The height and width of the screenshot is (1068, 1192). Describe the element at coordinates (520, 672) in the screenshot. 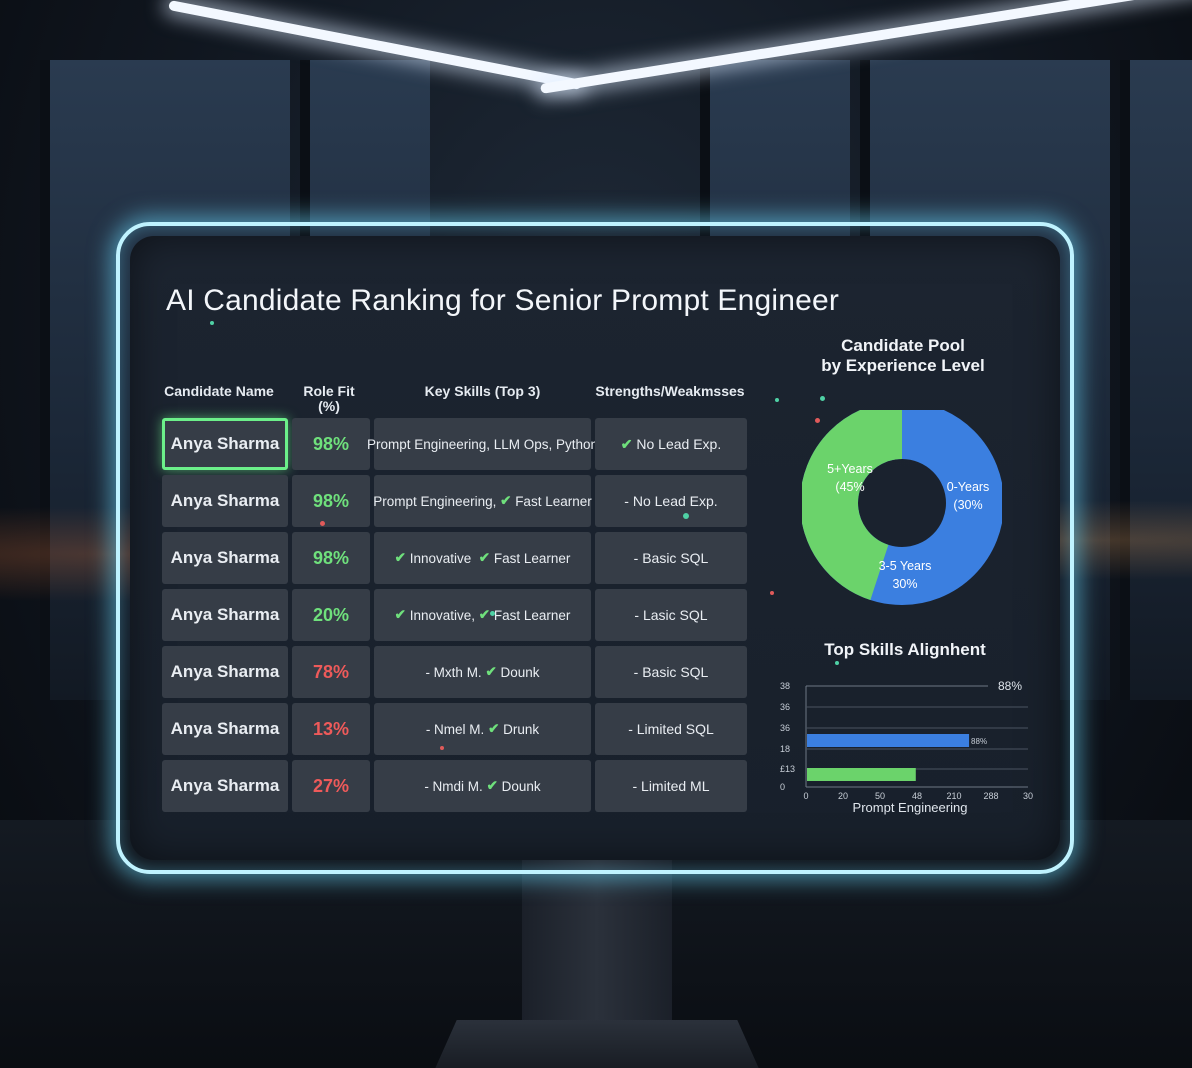

I see `skill-text: Dounk` at that location.